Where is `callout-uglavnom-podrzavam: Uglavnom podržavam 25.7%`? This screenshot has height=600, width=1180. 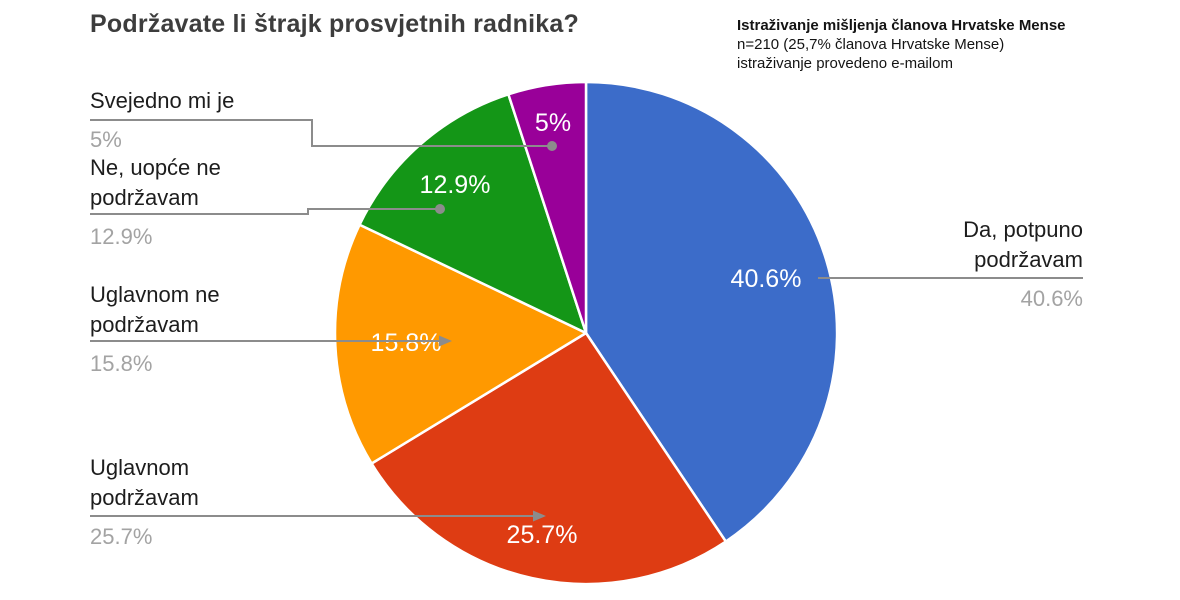
callout-uglavnom-podrzavam: Uglavnom podržavam 25.7% is located at coordinates (144, 502).